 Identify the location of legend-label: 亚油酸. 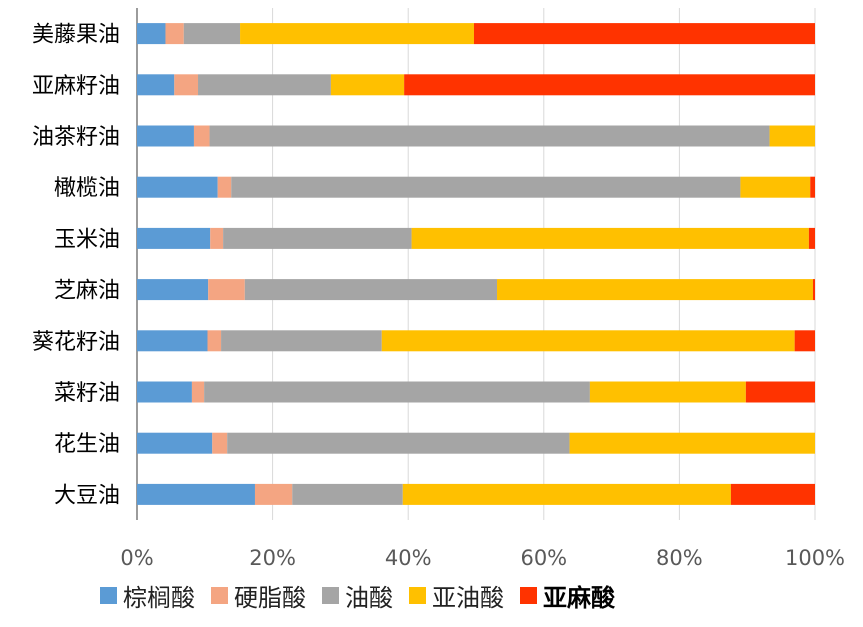
(468, 598).